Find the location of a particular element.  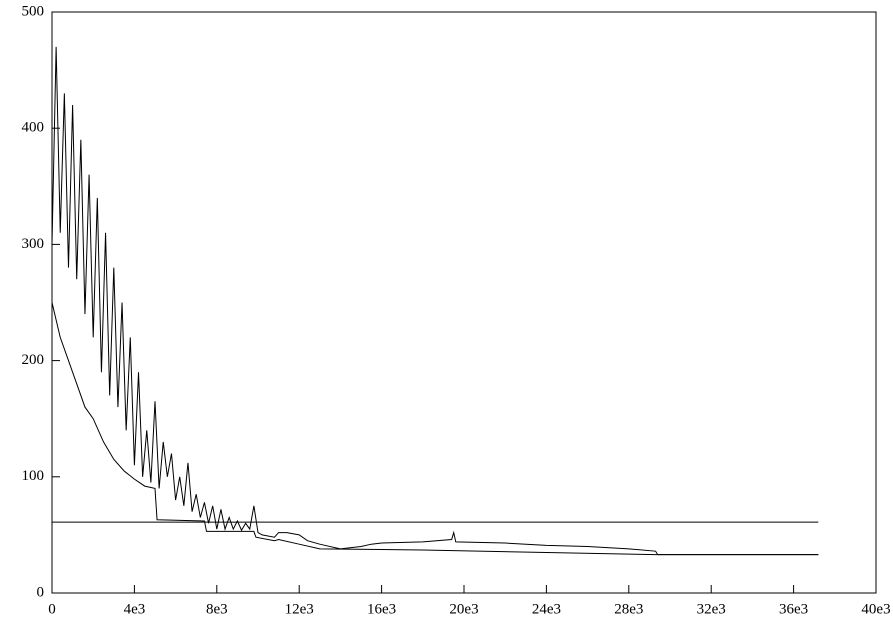

x-tick-label: 28e3 is located at coordinates (628, 609).